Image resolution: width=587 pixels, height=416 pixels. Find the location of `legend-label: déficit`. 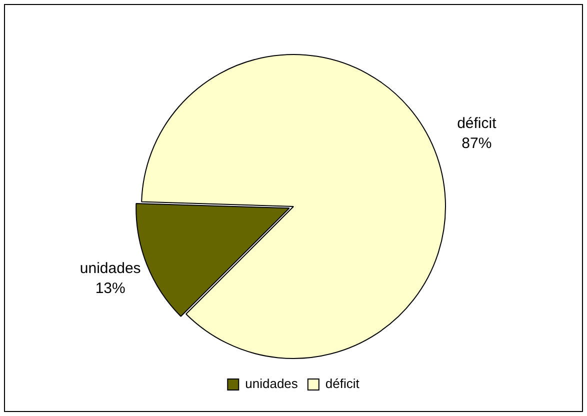

legend-label: déficit is located at coordinates (342, 384).